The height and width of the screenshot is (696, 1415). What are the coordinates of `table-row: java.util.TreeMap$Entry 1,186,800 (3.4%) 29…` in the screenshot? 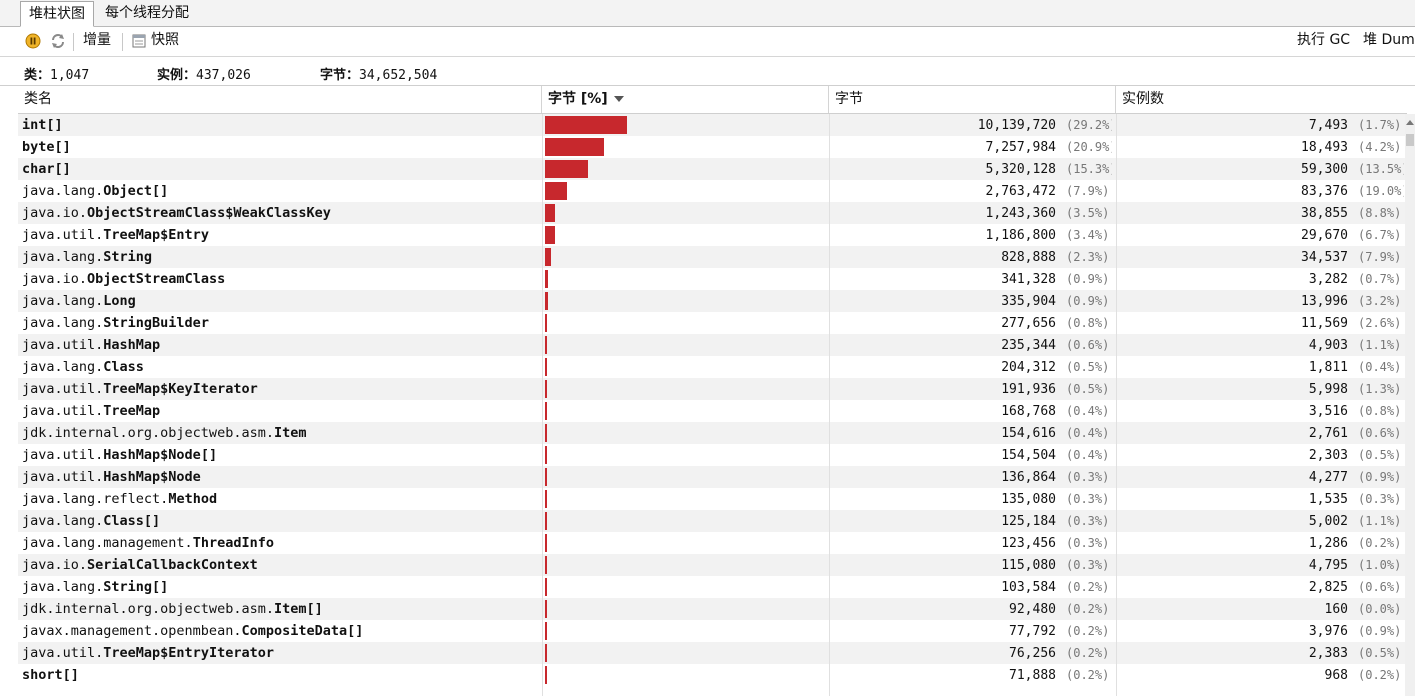 It's located at (712, 235).